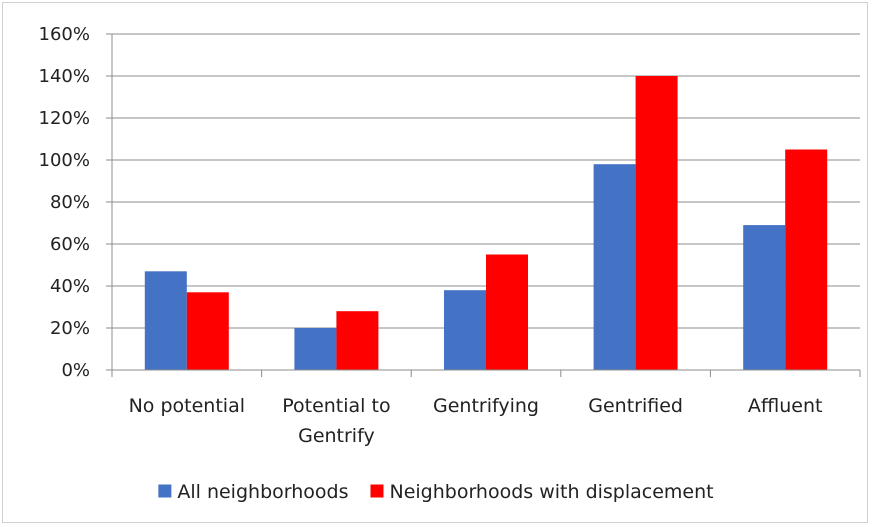 This screenshot has height=527, width=872. Describe the element at coordinates (70, 244) in the screenshot. I see `y-tick-label: 60%` at that location.